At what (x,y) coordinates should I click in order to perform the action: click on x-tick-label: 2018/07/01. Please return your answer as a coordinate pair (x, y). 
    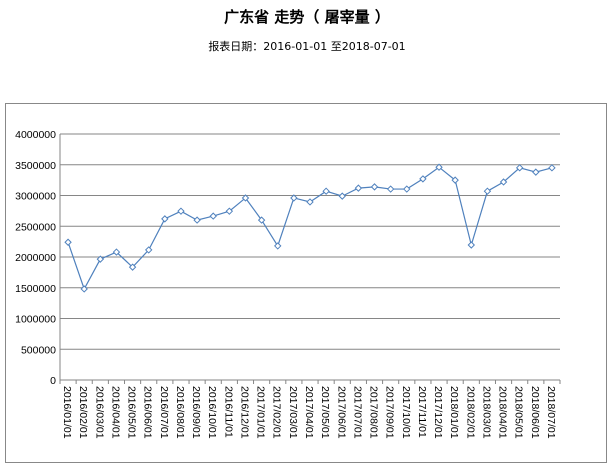
    Looking at the image, I should click on (551, 412).